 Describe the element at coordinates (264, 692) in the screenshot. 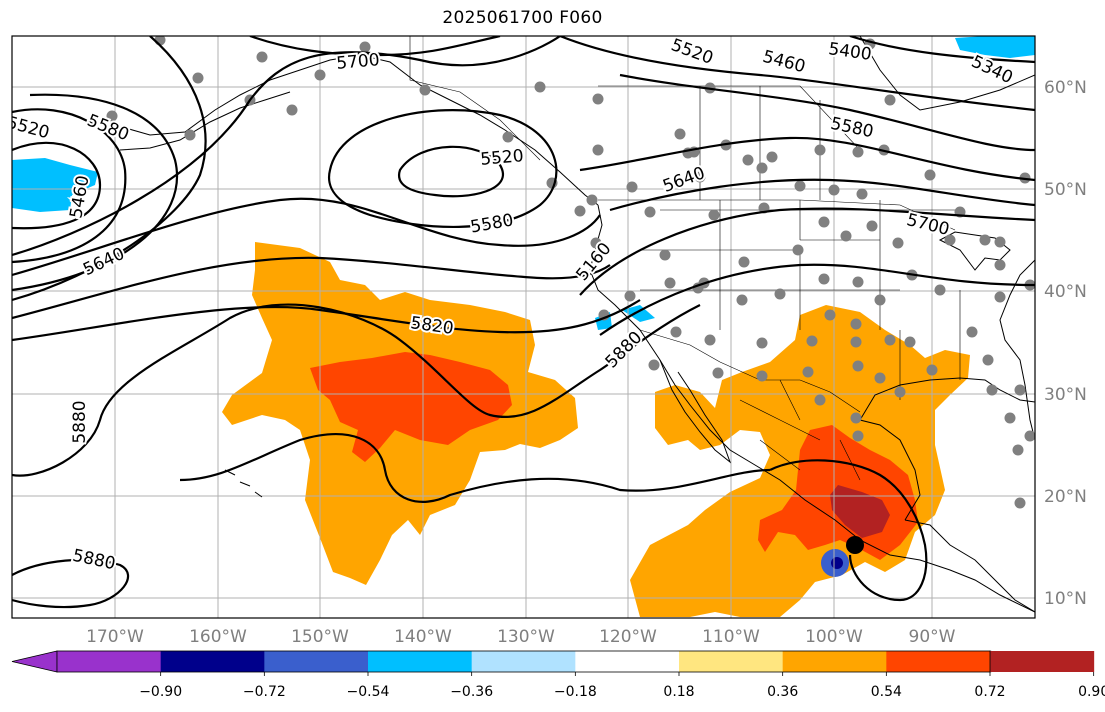

I see `colorbar-tick-label: −0.72` at that location.